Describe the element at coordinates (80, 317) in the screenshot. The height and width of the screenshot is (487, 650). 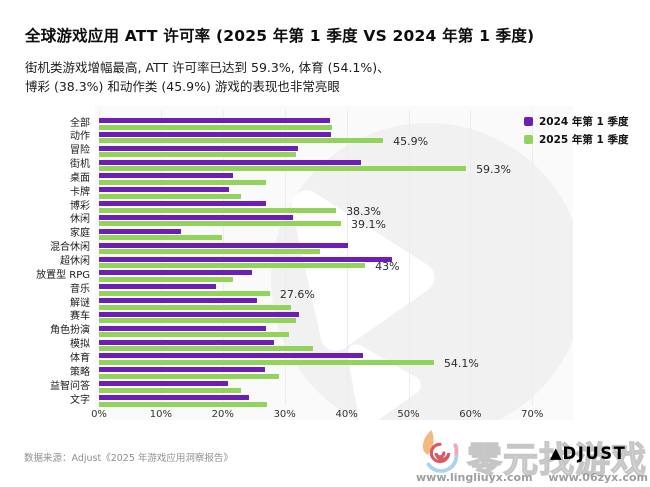
I see `category-label: 赛车` at that location.